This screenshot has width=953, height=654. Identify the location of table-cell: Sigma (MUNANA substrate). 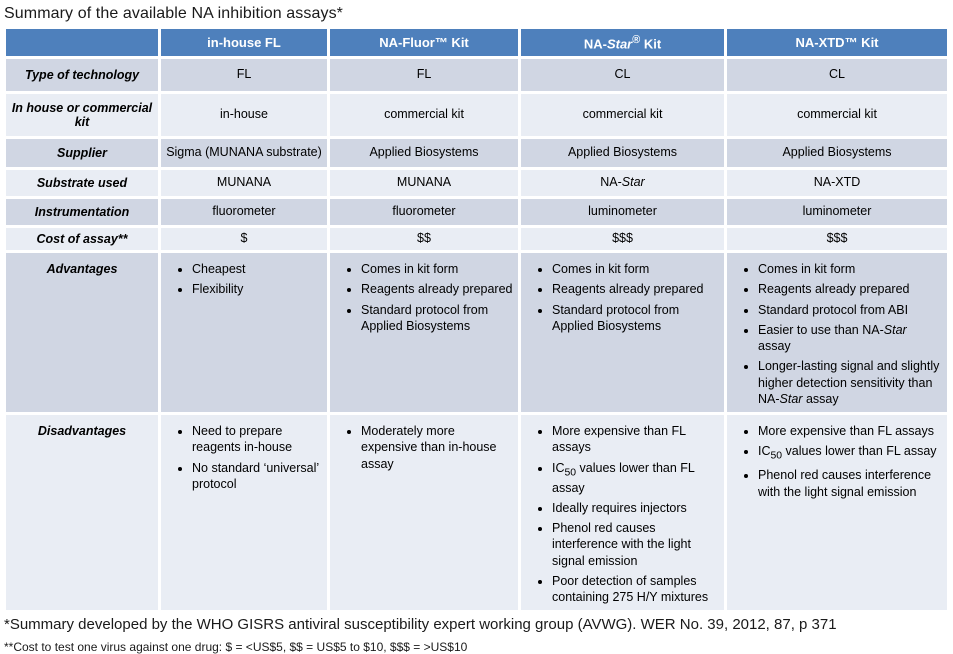
(244, 153).